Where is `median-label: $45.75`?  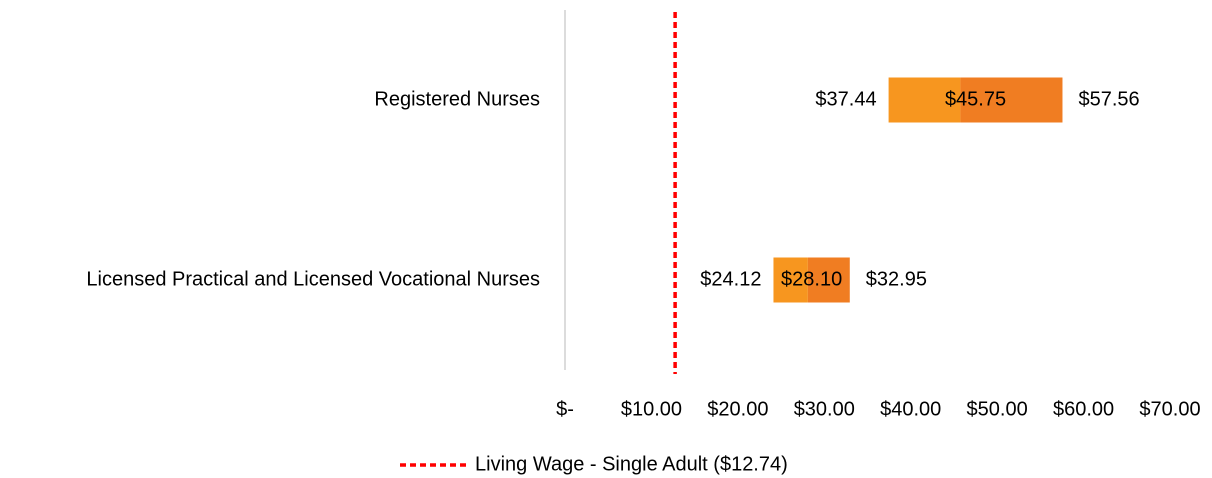
median-label: $45.75 is located at coordinates (975, 99).